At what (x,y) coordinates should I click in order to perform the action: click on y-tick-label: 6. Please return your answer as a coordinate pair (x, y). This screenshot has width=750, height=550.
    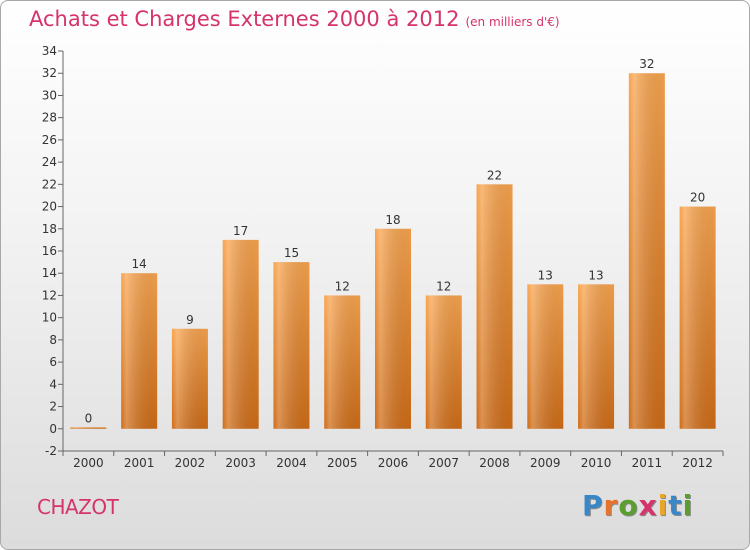
    Looking at the image, I should click on (53, 362).